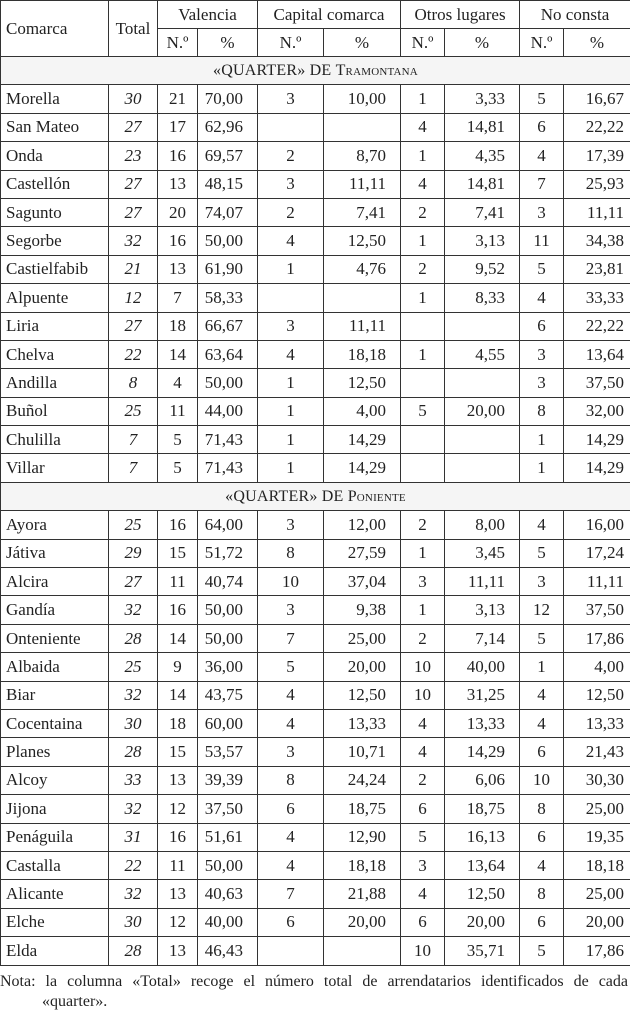 Image resolution: width=630 pixels, height=1012 pixels. Describe the element at coordinates (482, 582) in the screenshot. I see `value-cell: 11,11` at that location.